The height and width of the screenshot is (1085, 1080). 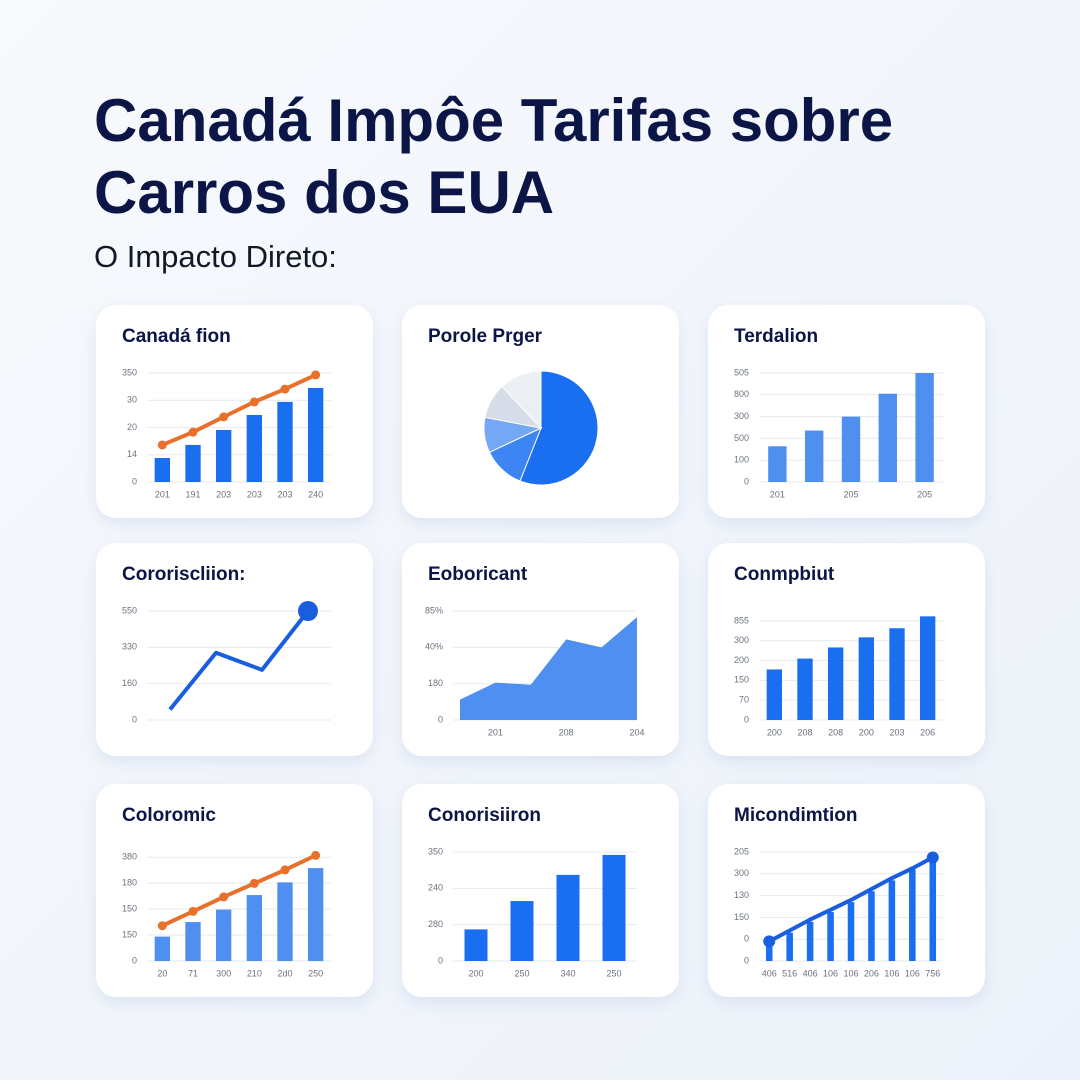 What do you see at coordinates (132, 427) in the screenshot?
I see `y-tick-label: 20` at bounding box center [132, 427].